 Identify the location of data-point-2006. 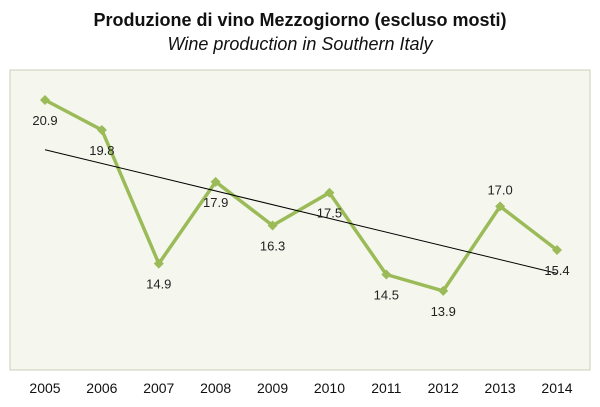
(101, 130).